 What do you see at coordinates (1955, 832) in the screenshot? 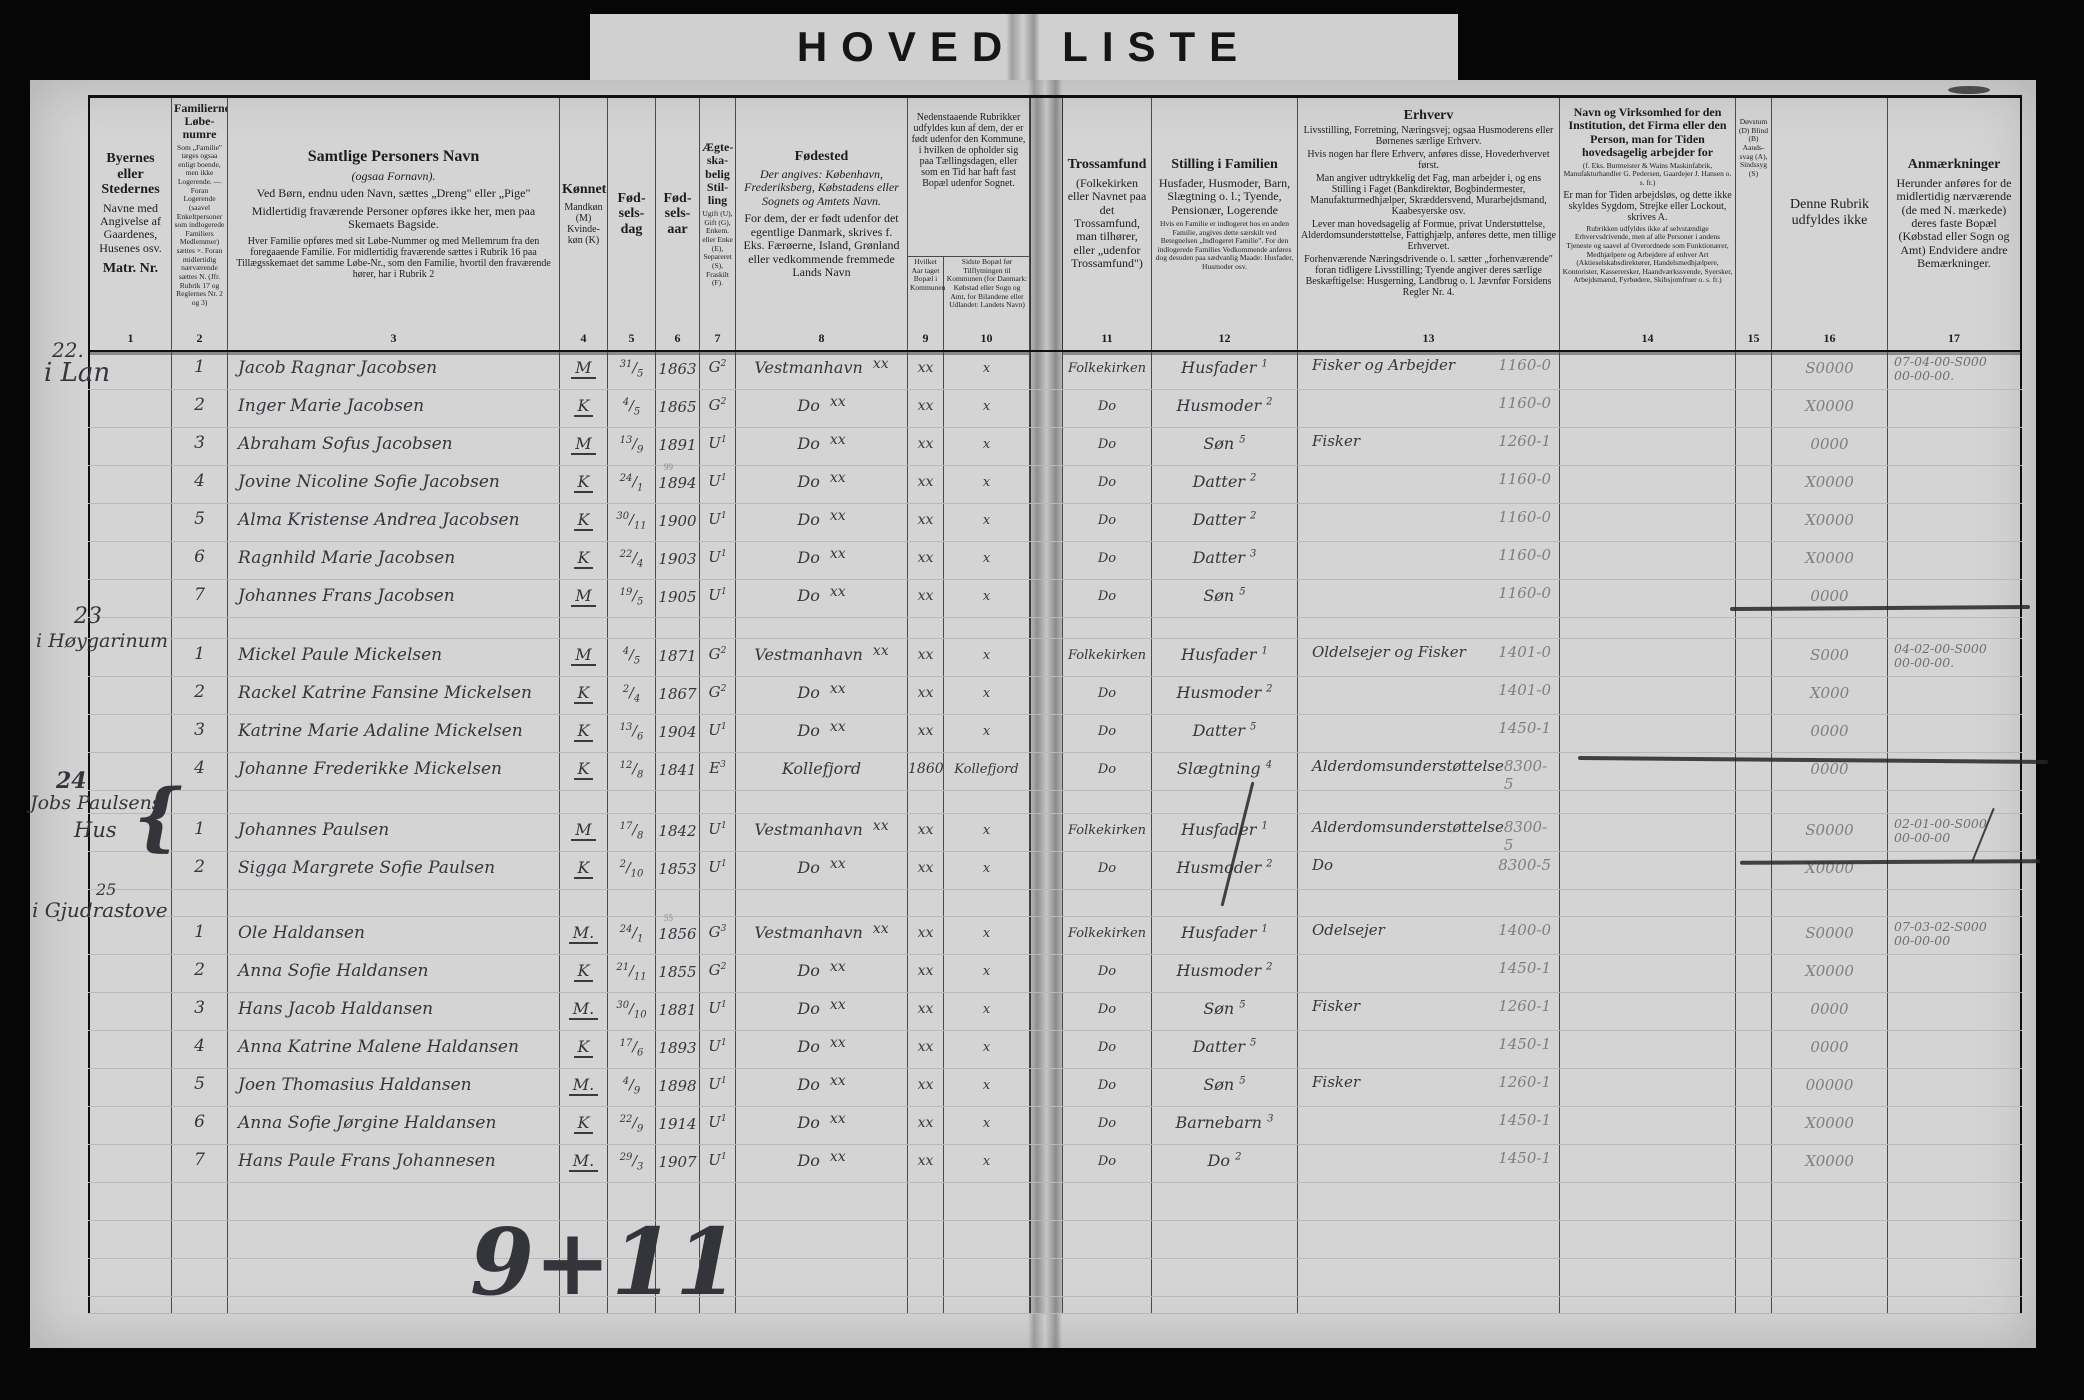
I see `cell-remarks: 02-01-00-S000 00-00-00` at bounding box center [1955, 832].